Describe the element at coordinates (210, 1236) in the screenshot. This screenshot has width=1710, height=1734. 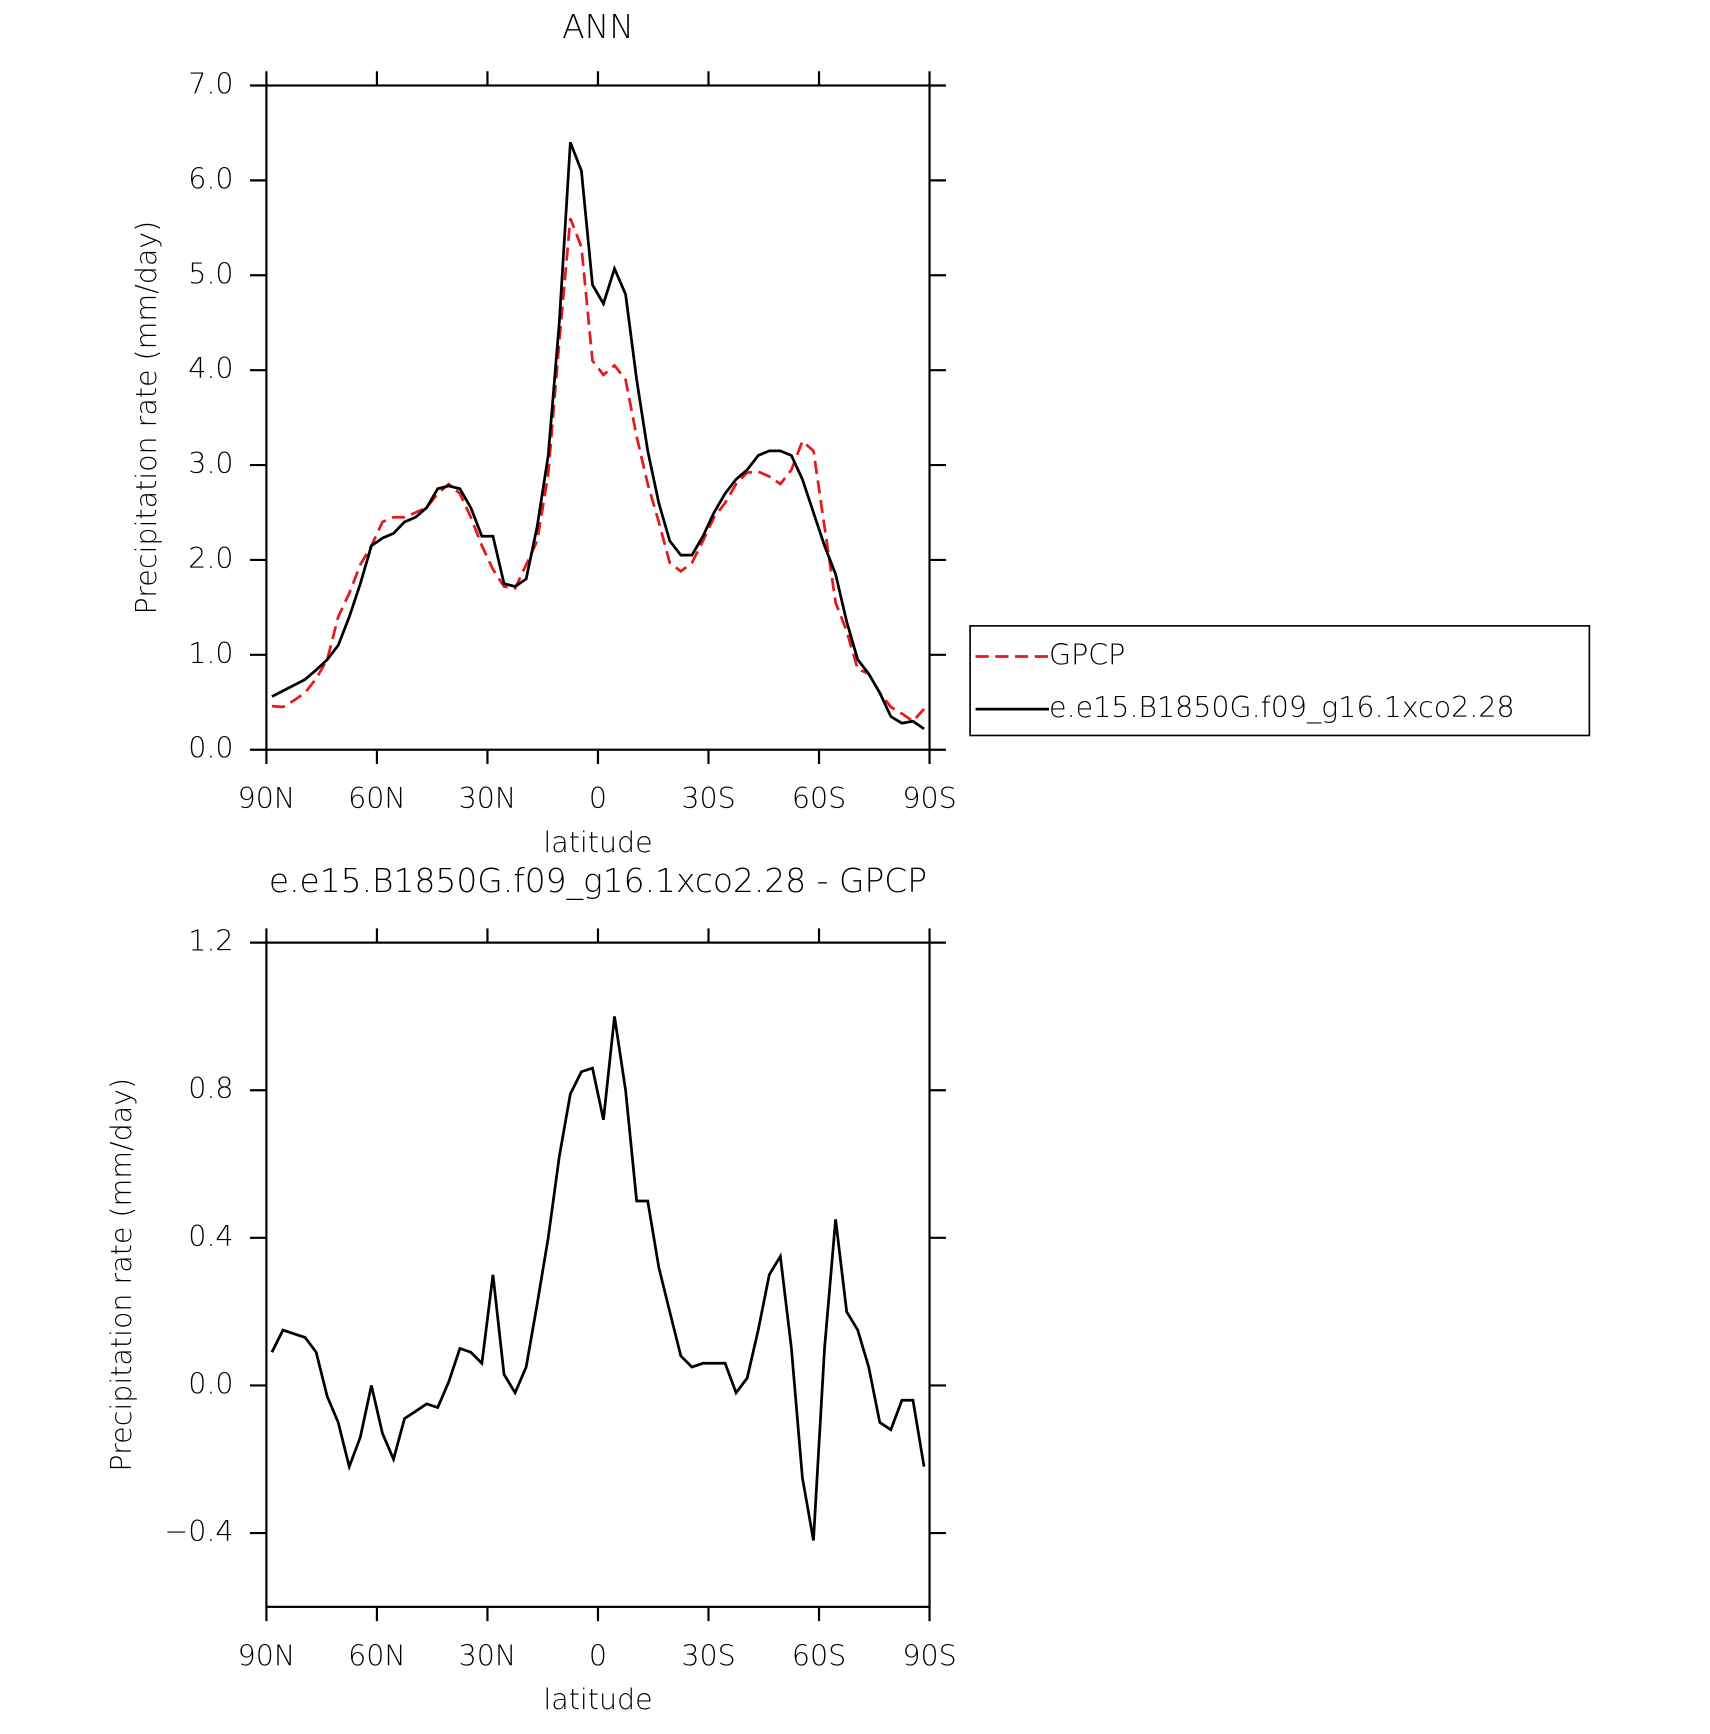
I see `y-tick-label: 0.4` at that location.